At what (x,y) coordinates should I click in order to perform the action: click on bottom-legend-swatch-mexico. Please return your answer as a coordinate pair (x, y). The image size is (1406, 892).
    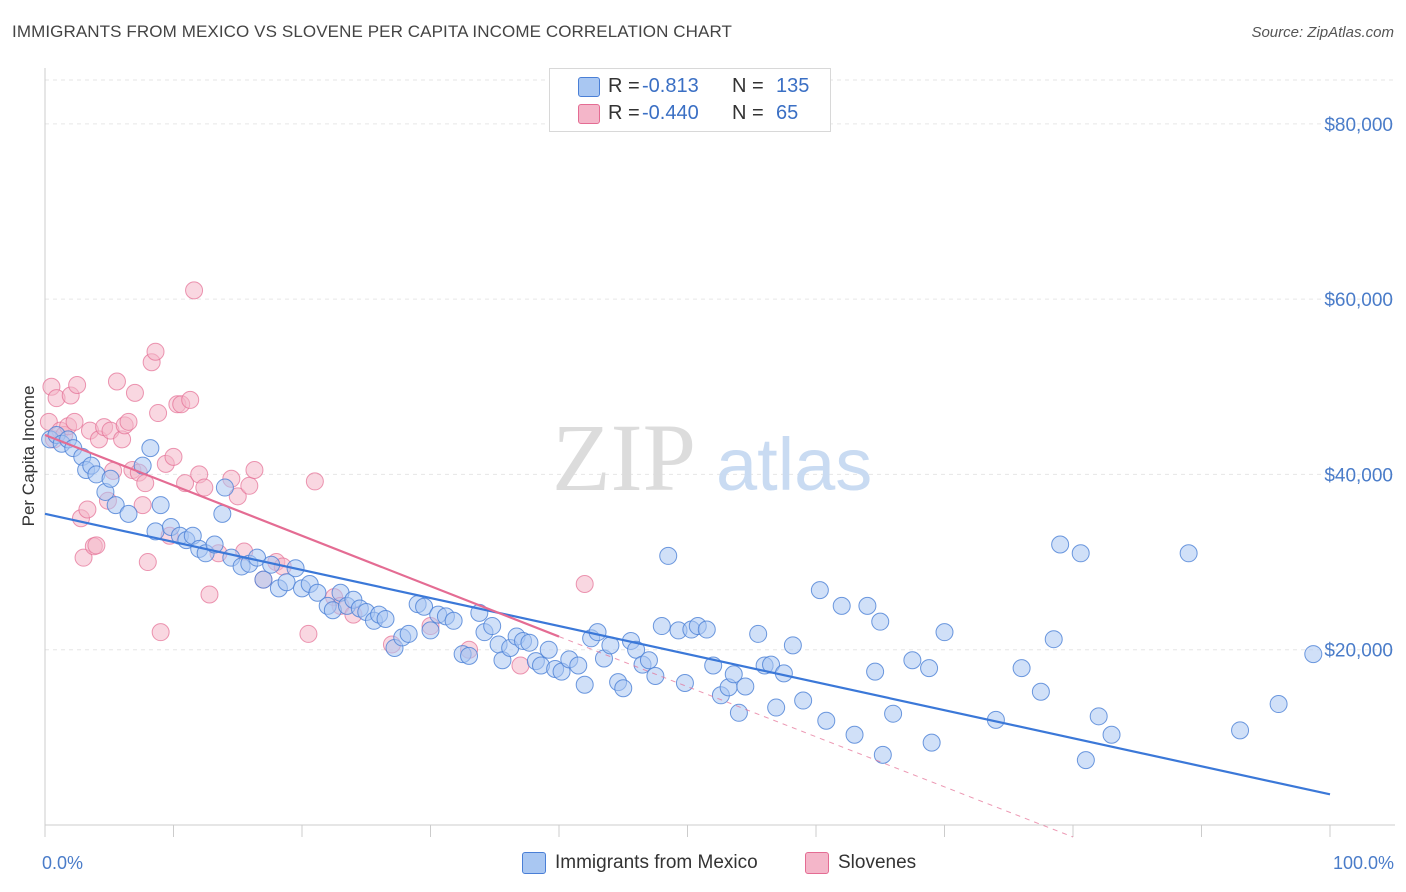
    Looking at the image, I should click on (534, 863).